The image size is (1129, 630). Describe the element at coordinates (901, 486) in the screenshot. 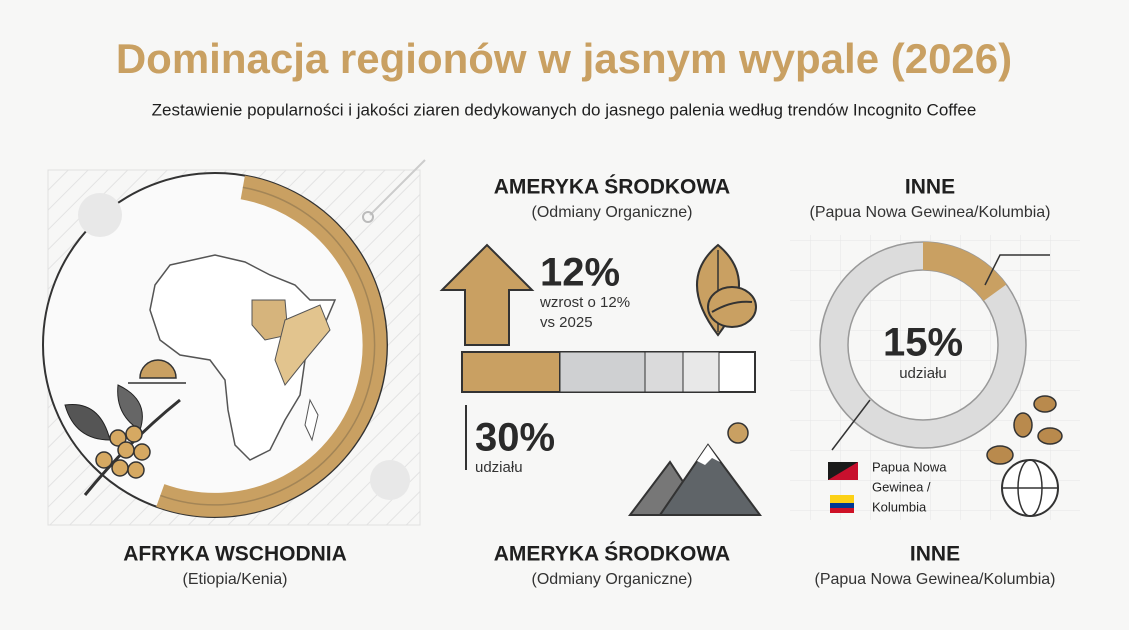

I see `legend-text: Gewinea /` at that location.